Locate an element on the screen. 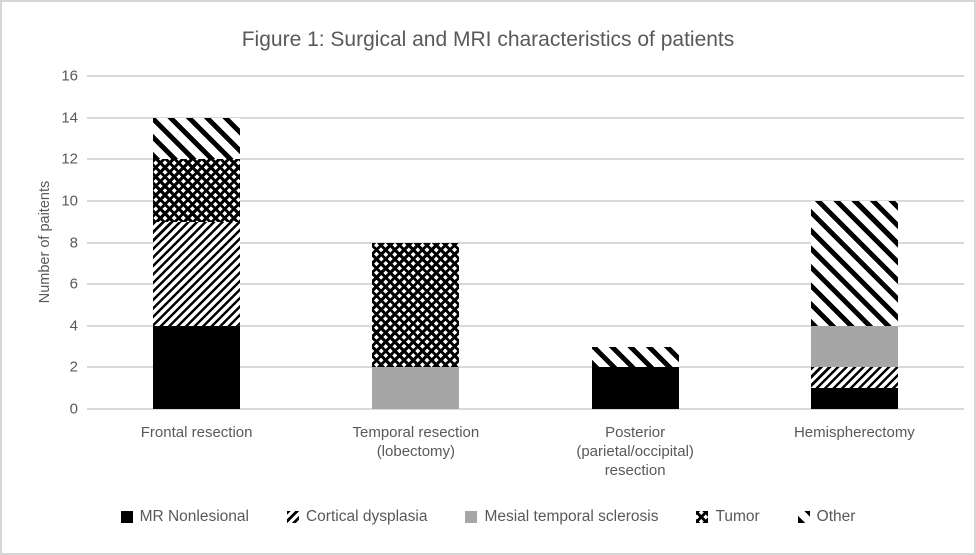 The width and height of the screenshot is (976, 555). y-tick-label: 16 is located at coordinates (69, 76).